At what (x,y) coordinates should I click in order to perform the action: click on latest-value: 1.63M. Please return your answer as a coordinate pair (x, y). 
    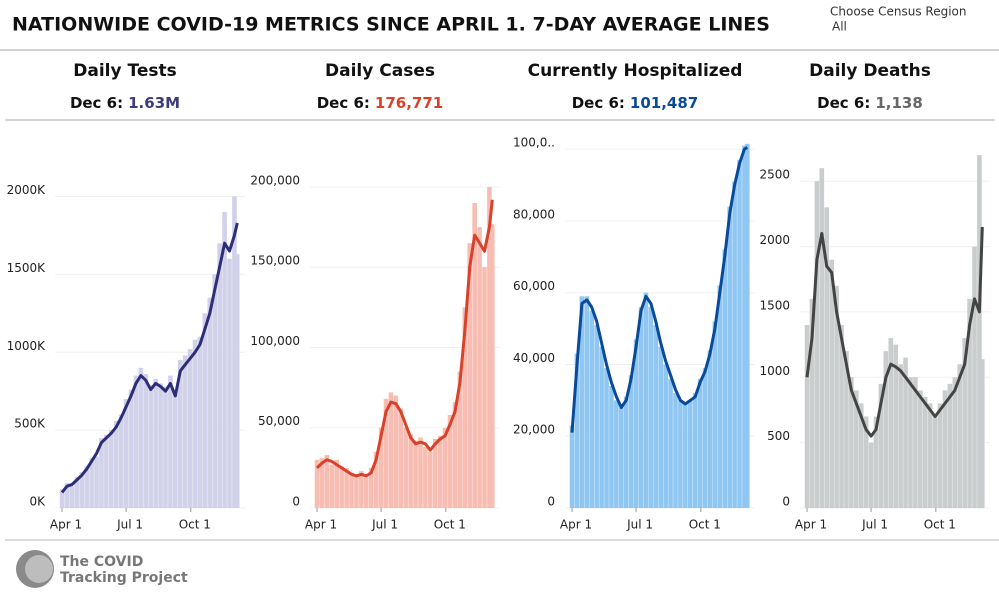
    Looking at the image, I should click on (154, 103).